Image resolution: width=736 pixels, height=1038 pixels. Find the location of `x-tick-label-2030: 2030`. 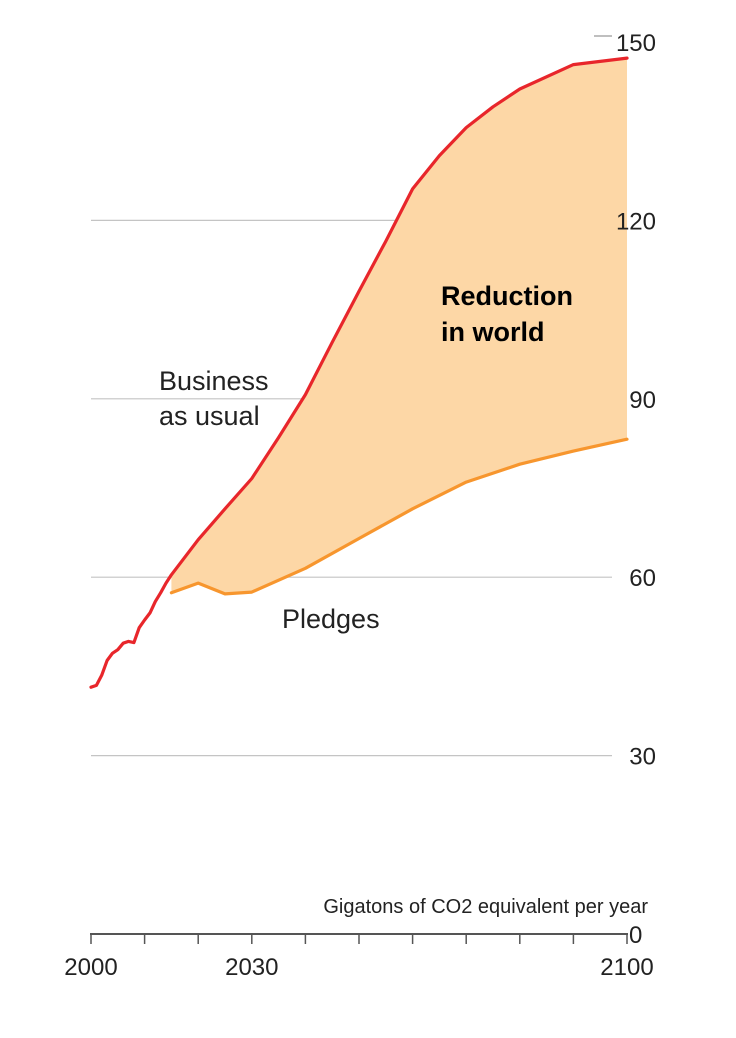

x-tick-label-2030: 2030 is located at coordinates (251, 967).